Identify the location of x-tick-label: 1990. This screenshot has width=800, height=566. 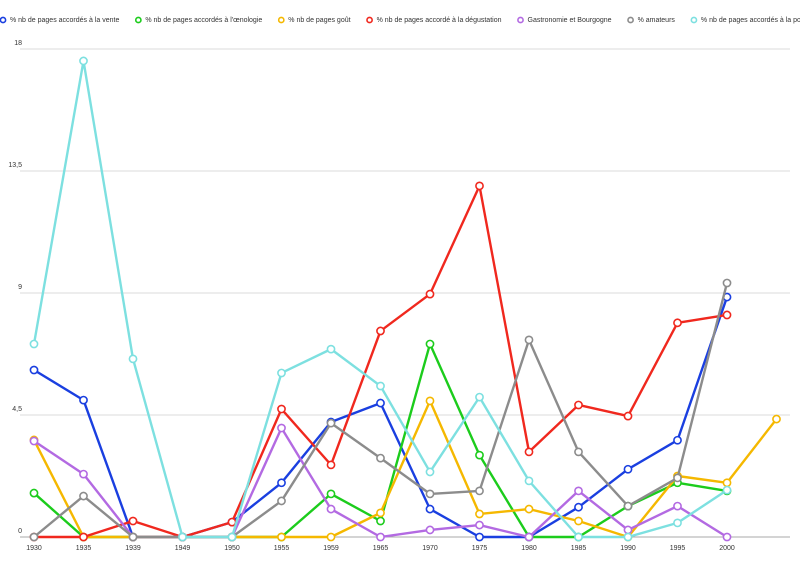
(628, 548).